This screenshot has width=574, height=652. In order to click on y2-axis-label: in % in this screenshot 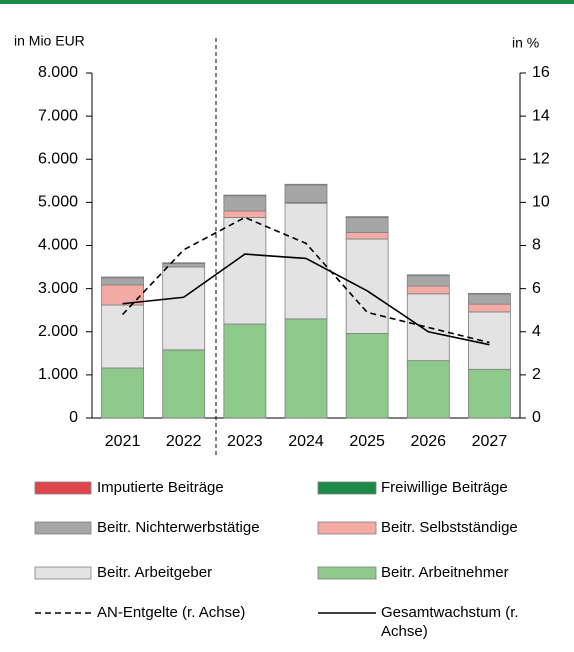, I will do `click(525, 43)`.